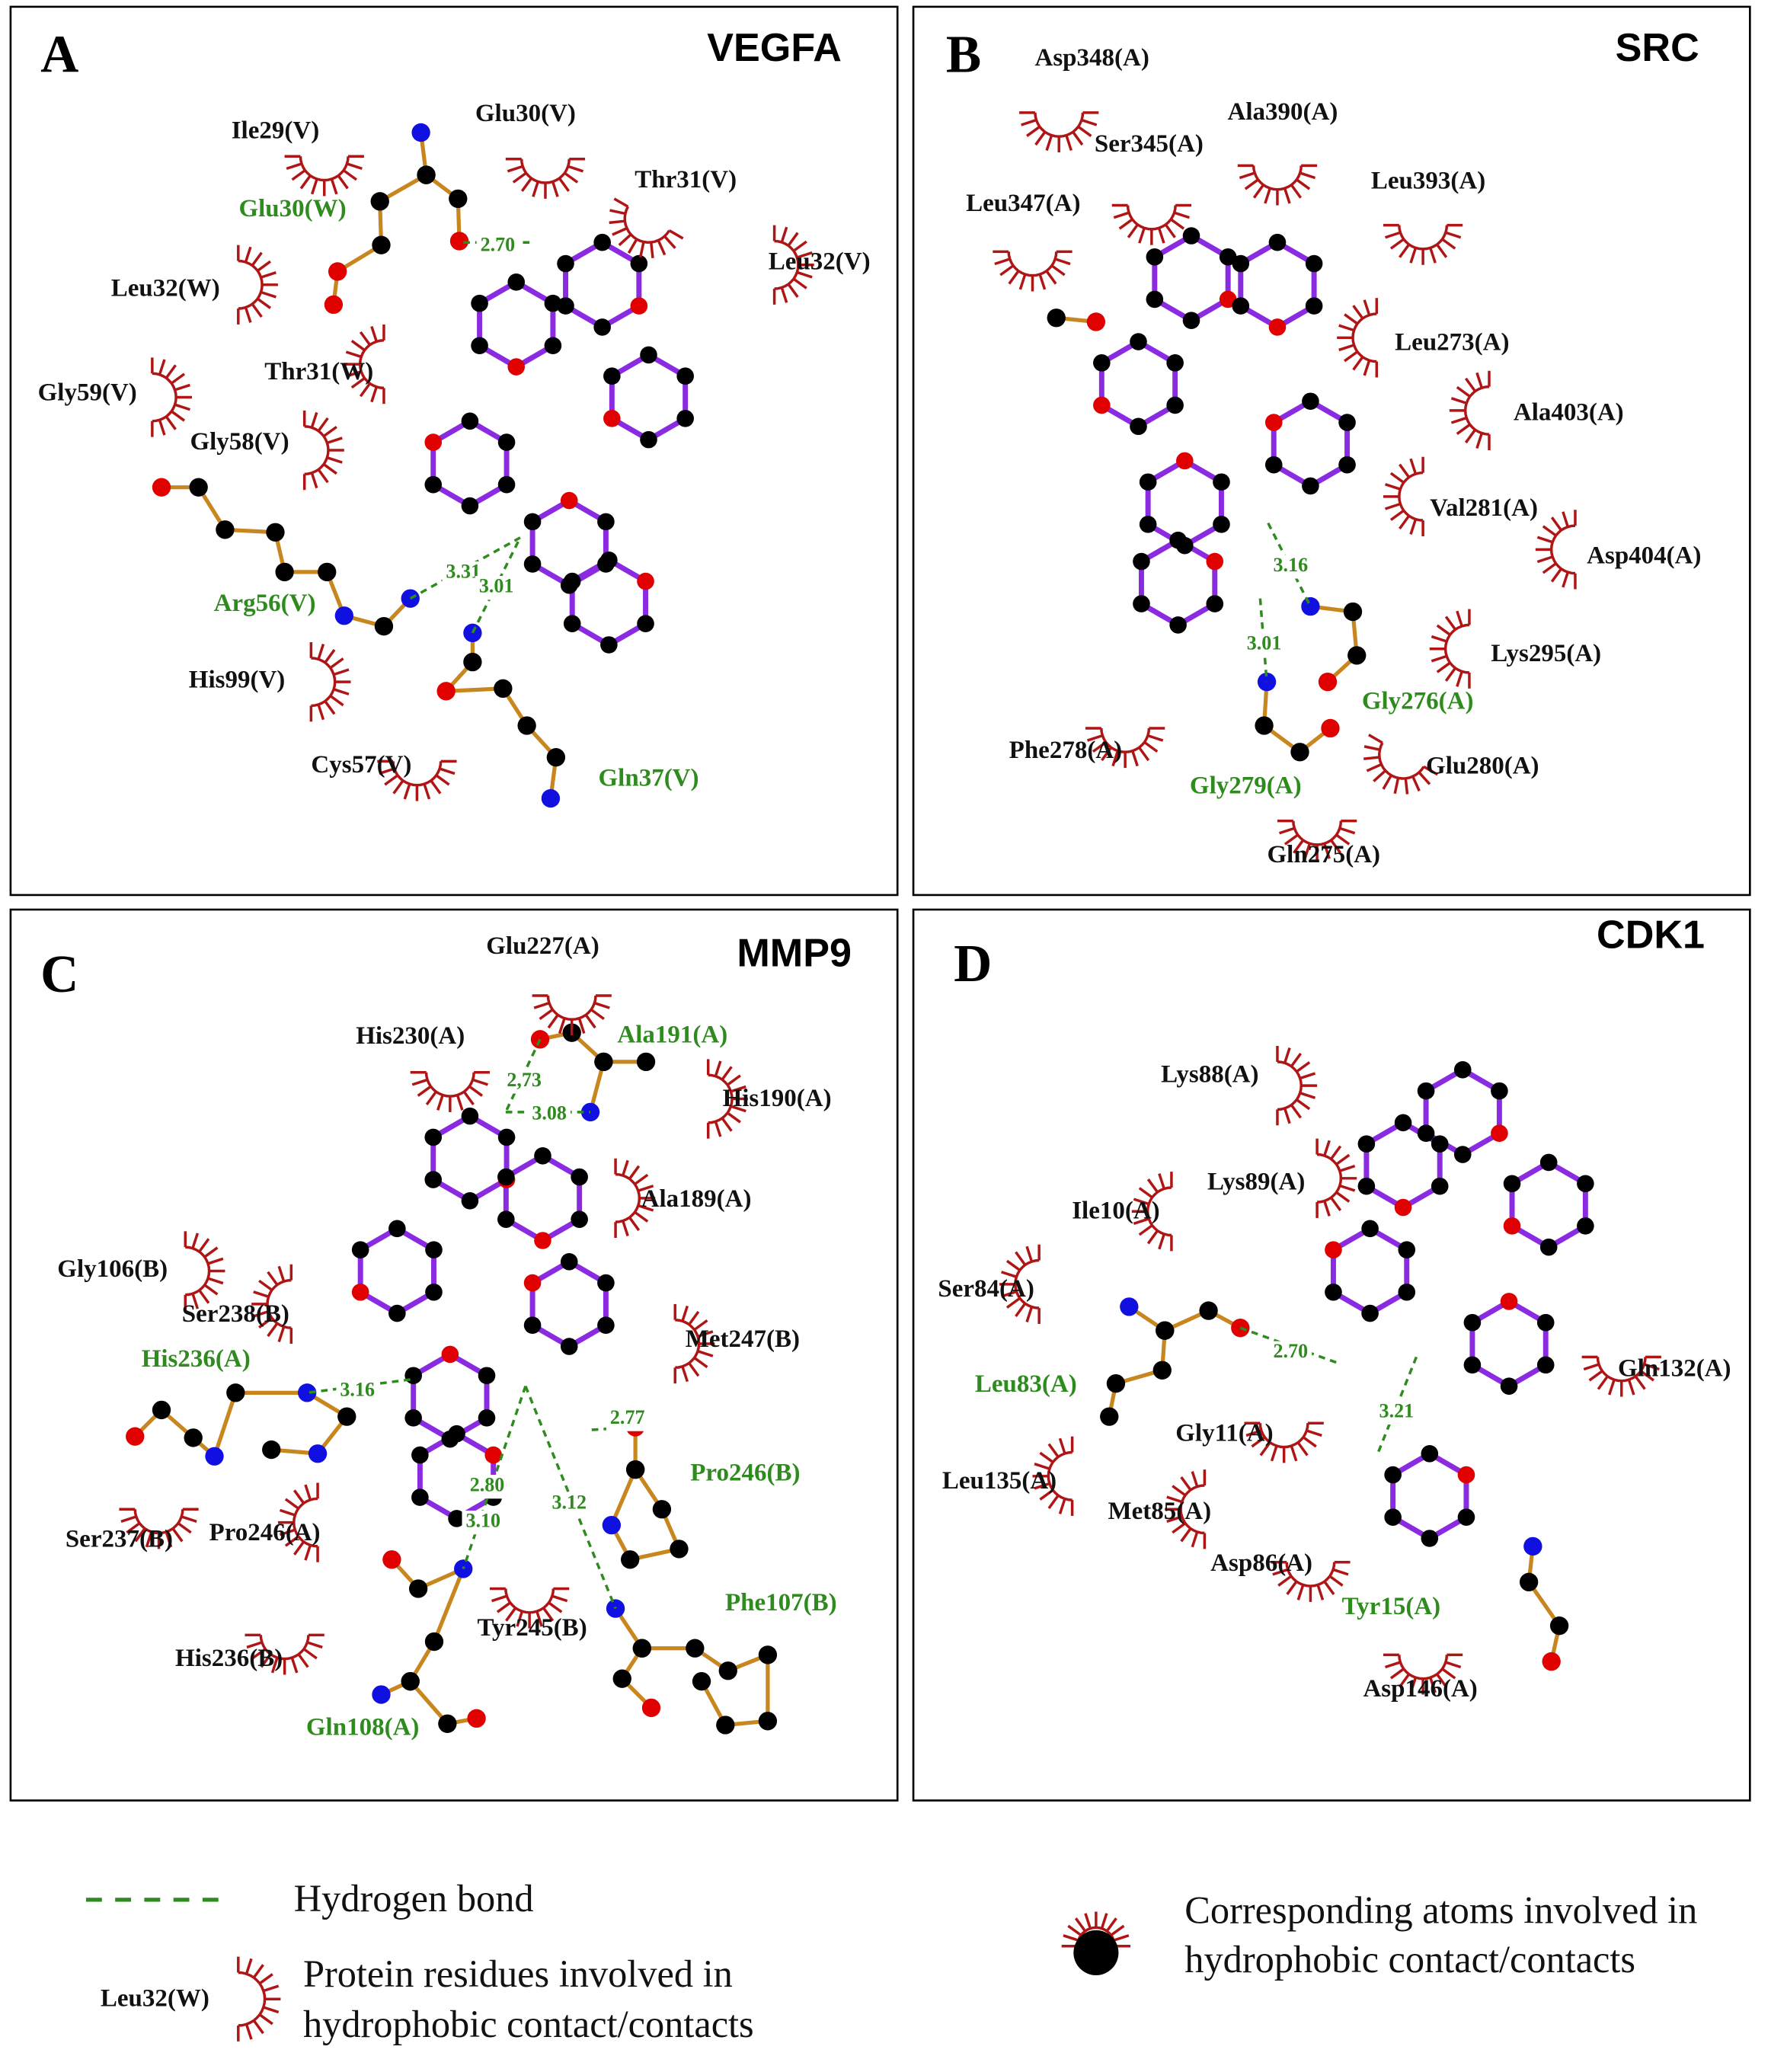 This screenshot has width=1787, height=2072. Describe the element at coordinates (529, 2024) in the screenshot. I see `legend-residue-line2: hydrophobic contact/contacts` at that location.